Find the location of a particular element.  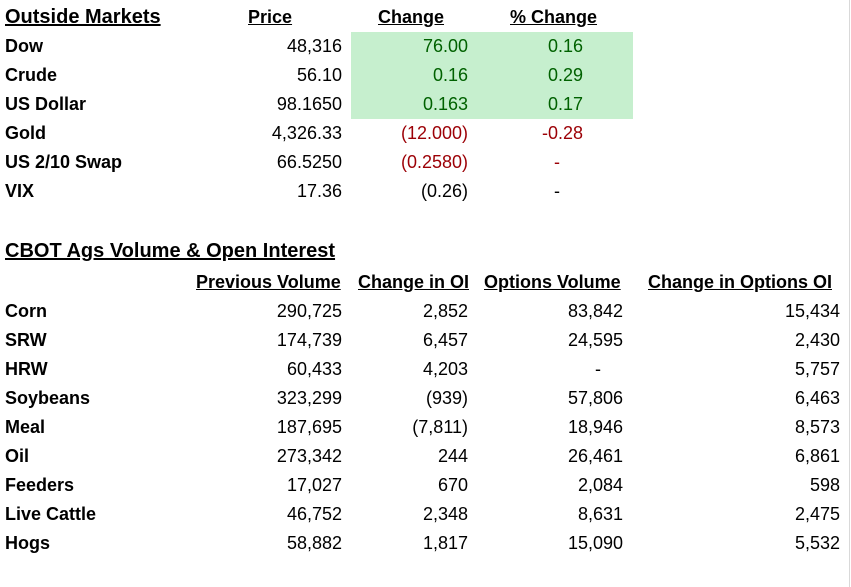

volume-oi-row: Feeders 17,027 670 2,084 598 is located at coordinates (425, 485).